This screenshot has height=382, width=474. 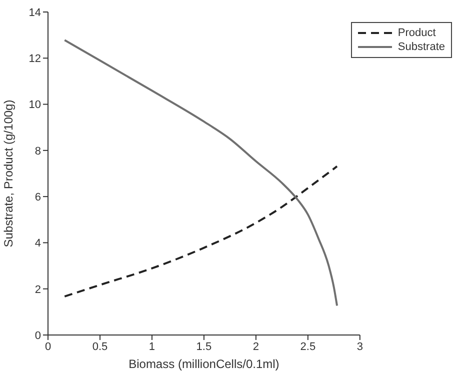 What do you see at coordinates (37, 197) in the screenshot?
I see `y-tick-label: 6` at bounding box center [37, 197].